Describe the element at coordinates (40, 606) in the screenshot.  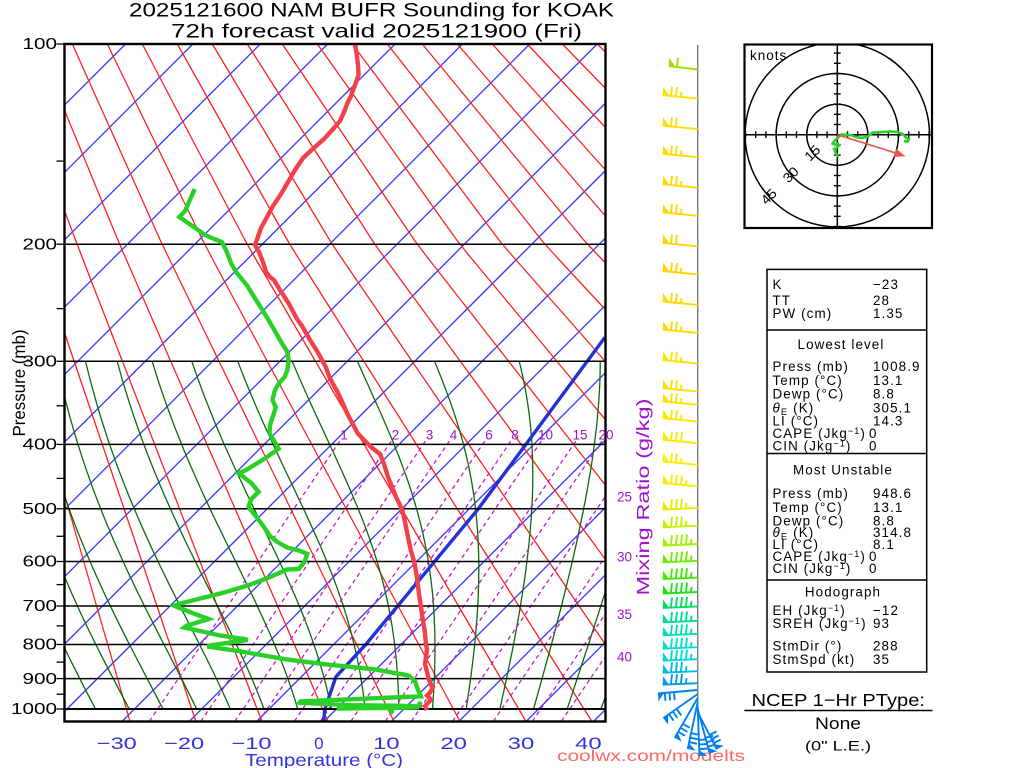
I see `svg-text: 700` at that location.